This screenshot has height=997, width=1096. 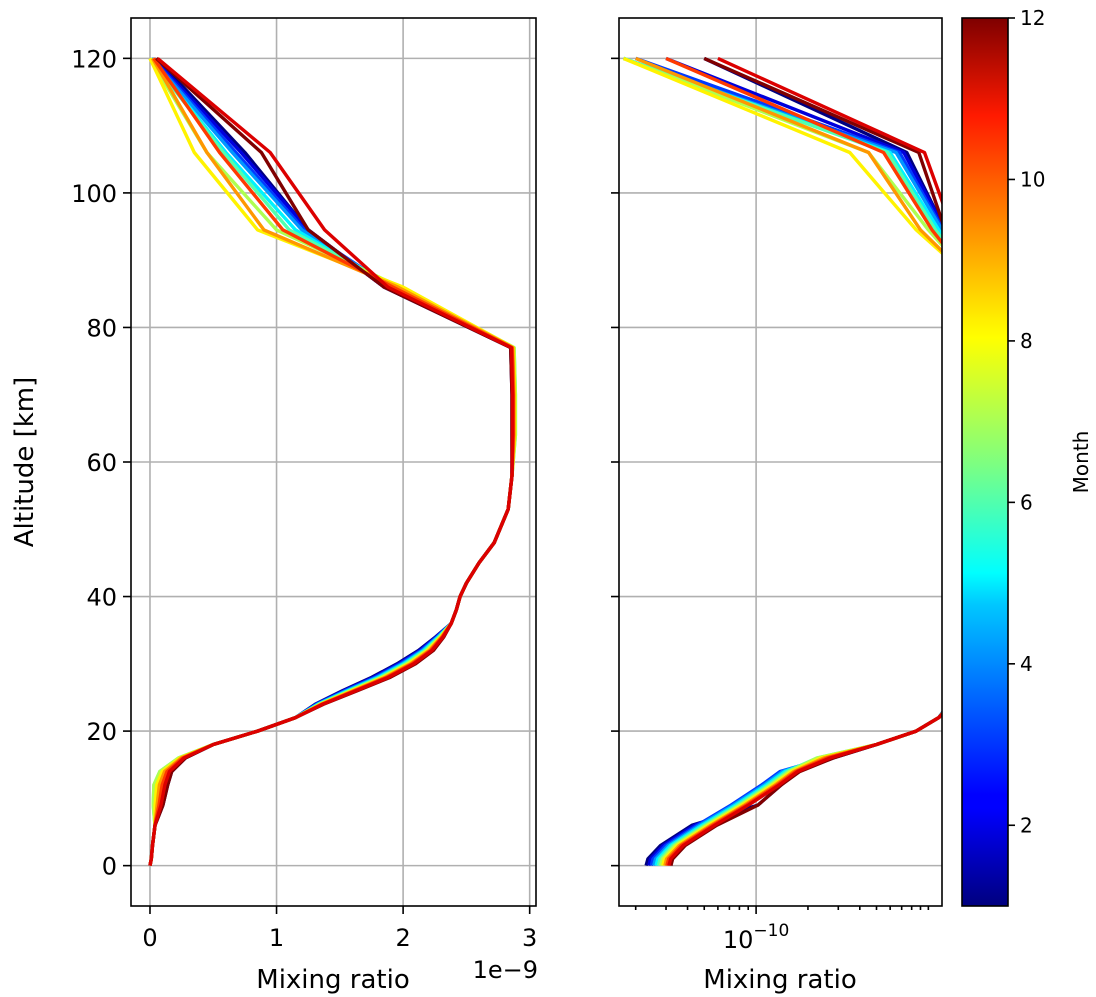 What do you see at coordinates (1081, 462) in the screenshot?
I see `colorbar-label: Month` at bounding box center [1081, 462].